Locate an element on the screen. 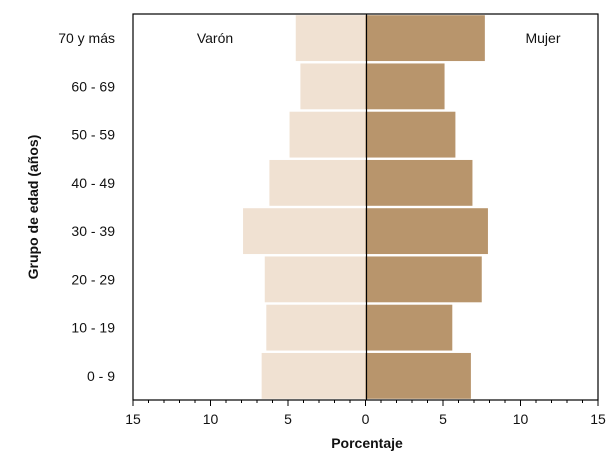  x-axis-title: Porcentaje is located at coordinates (367, 443).